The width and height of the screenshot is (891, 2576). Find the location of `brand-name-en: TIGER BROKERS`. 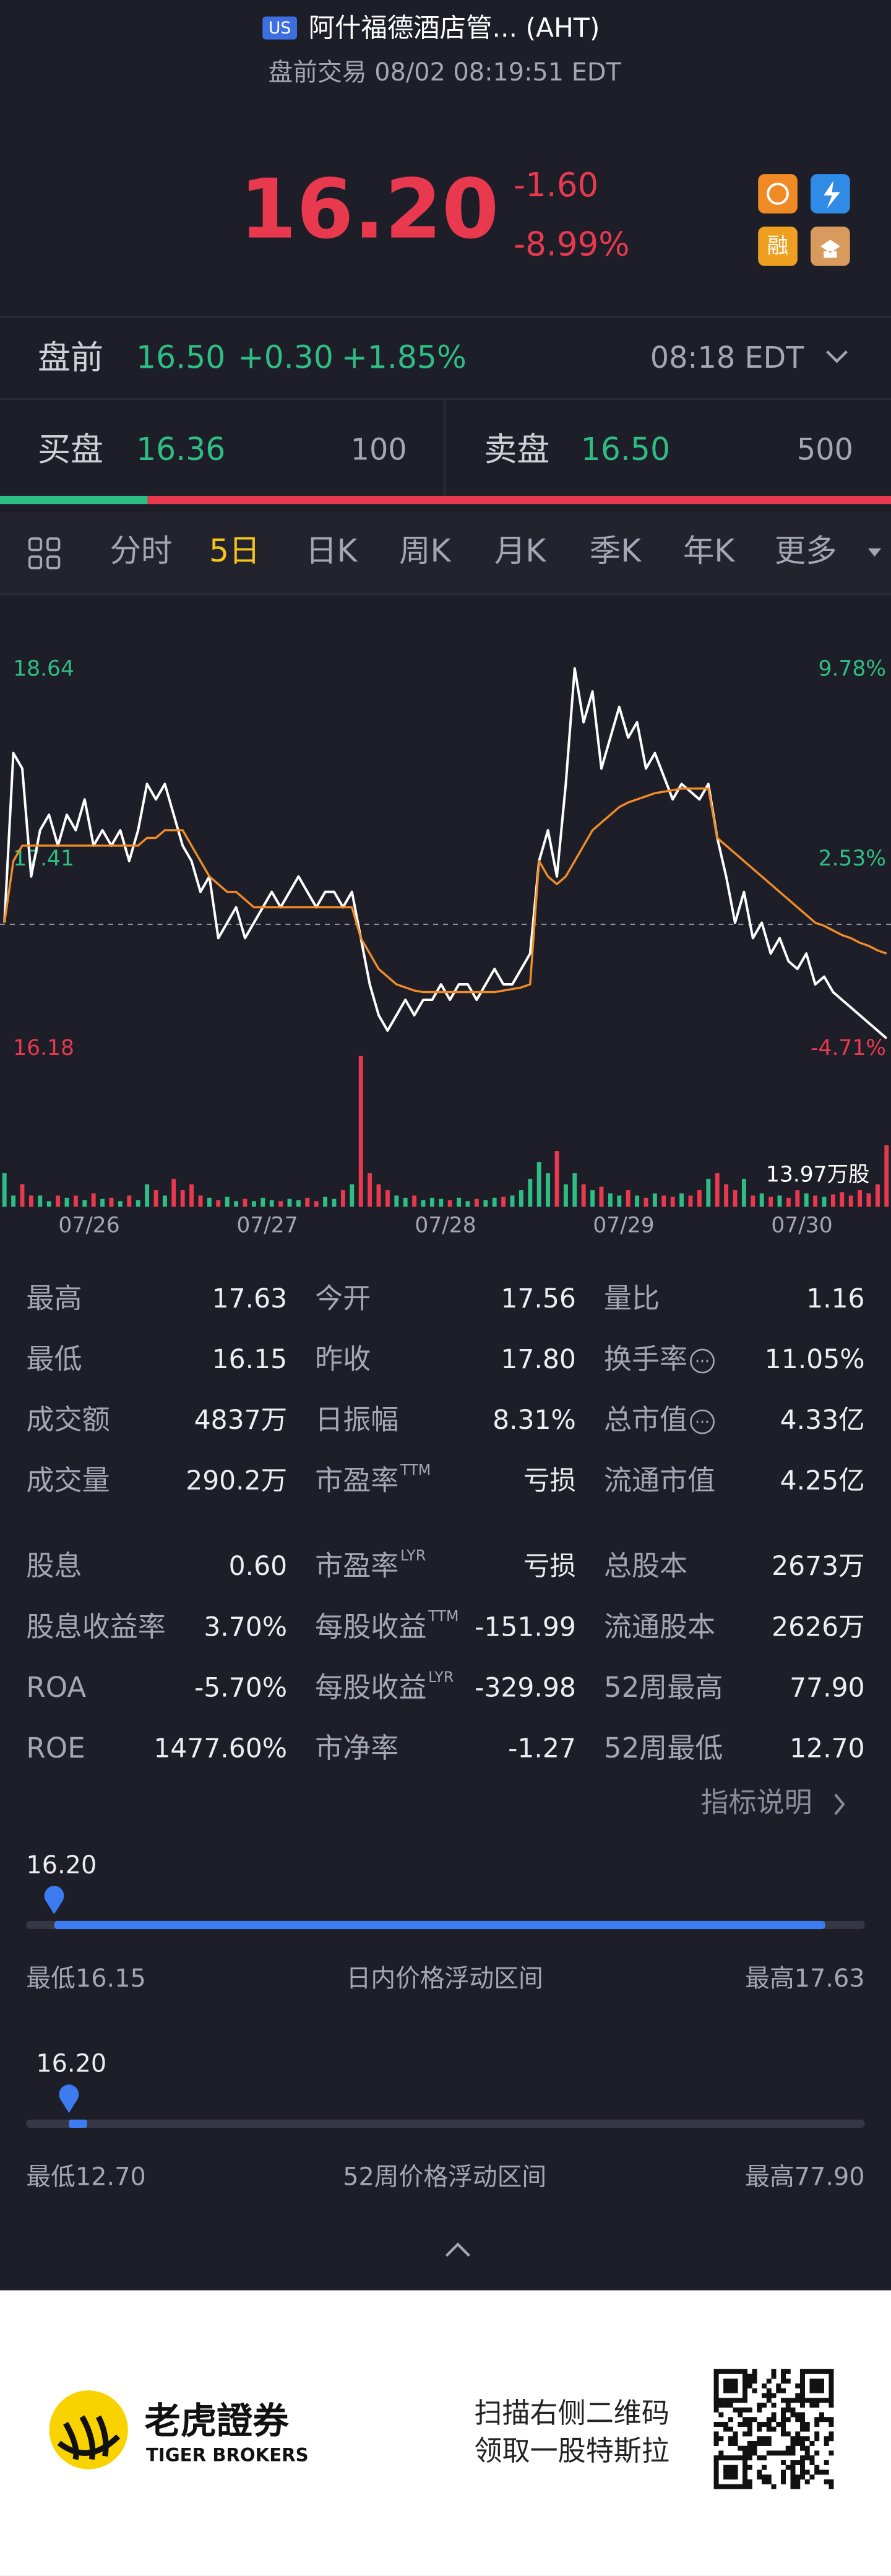

brand-name-en: TIGER BROKERS is located at coordinates (227, 2454).